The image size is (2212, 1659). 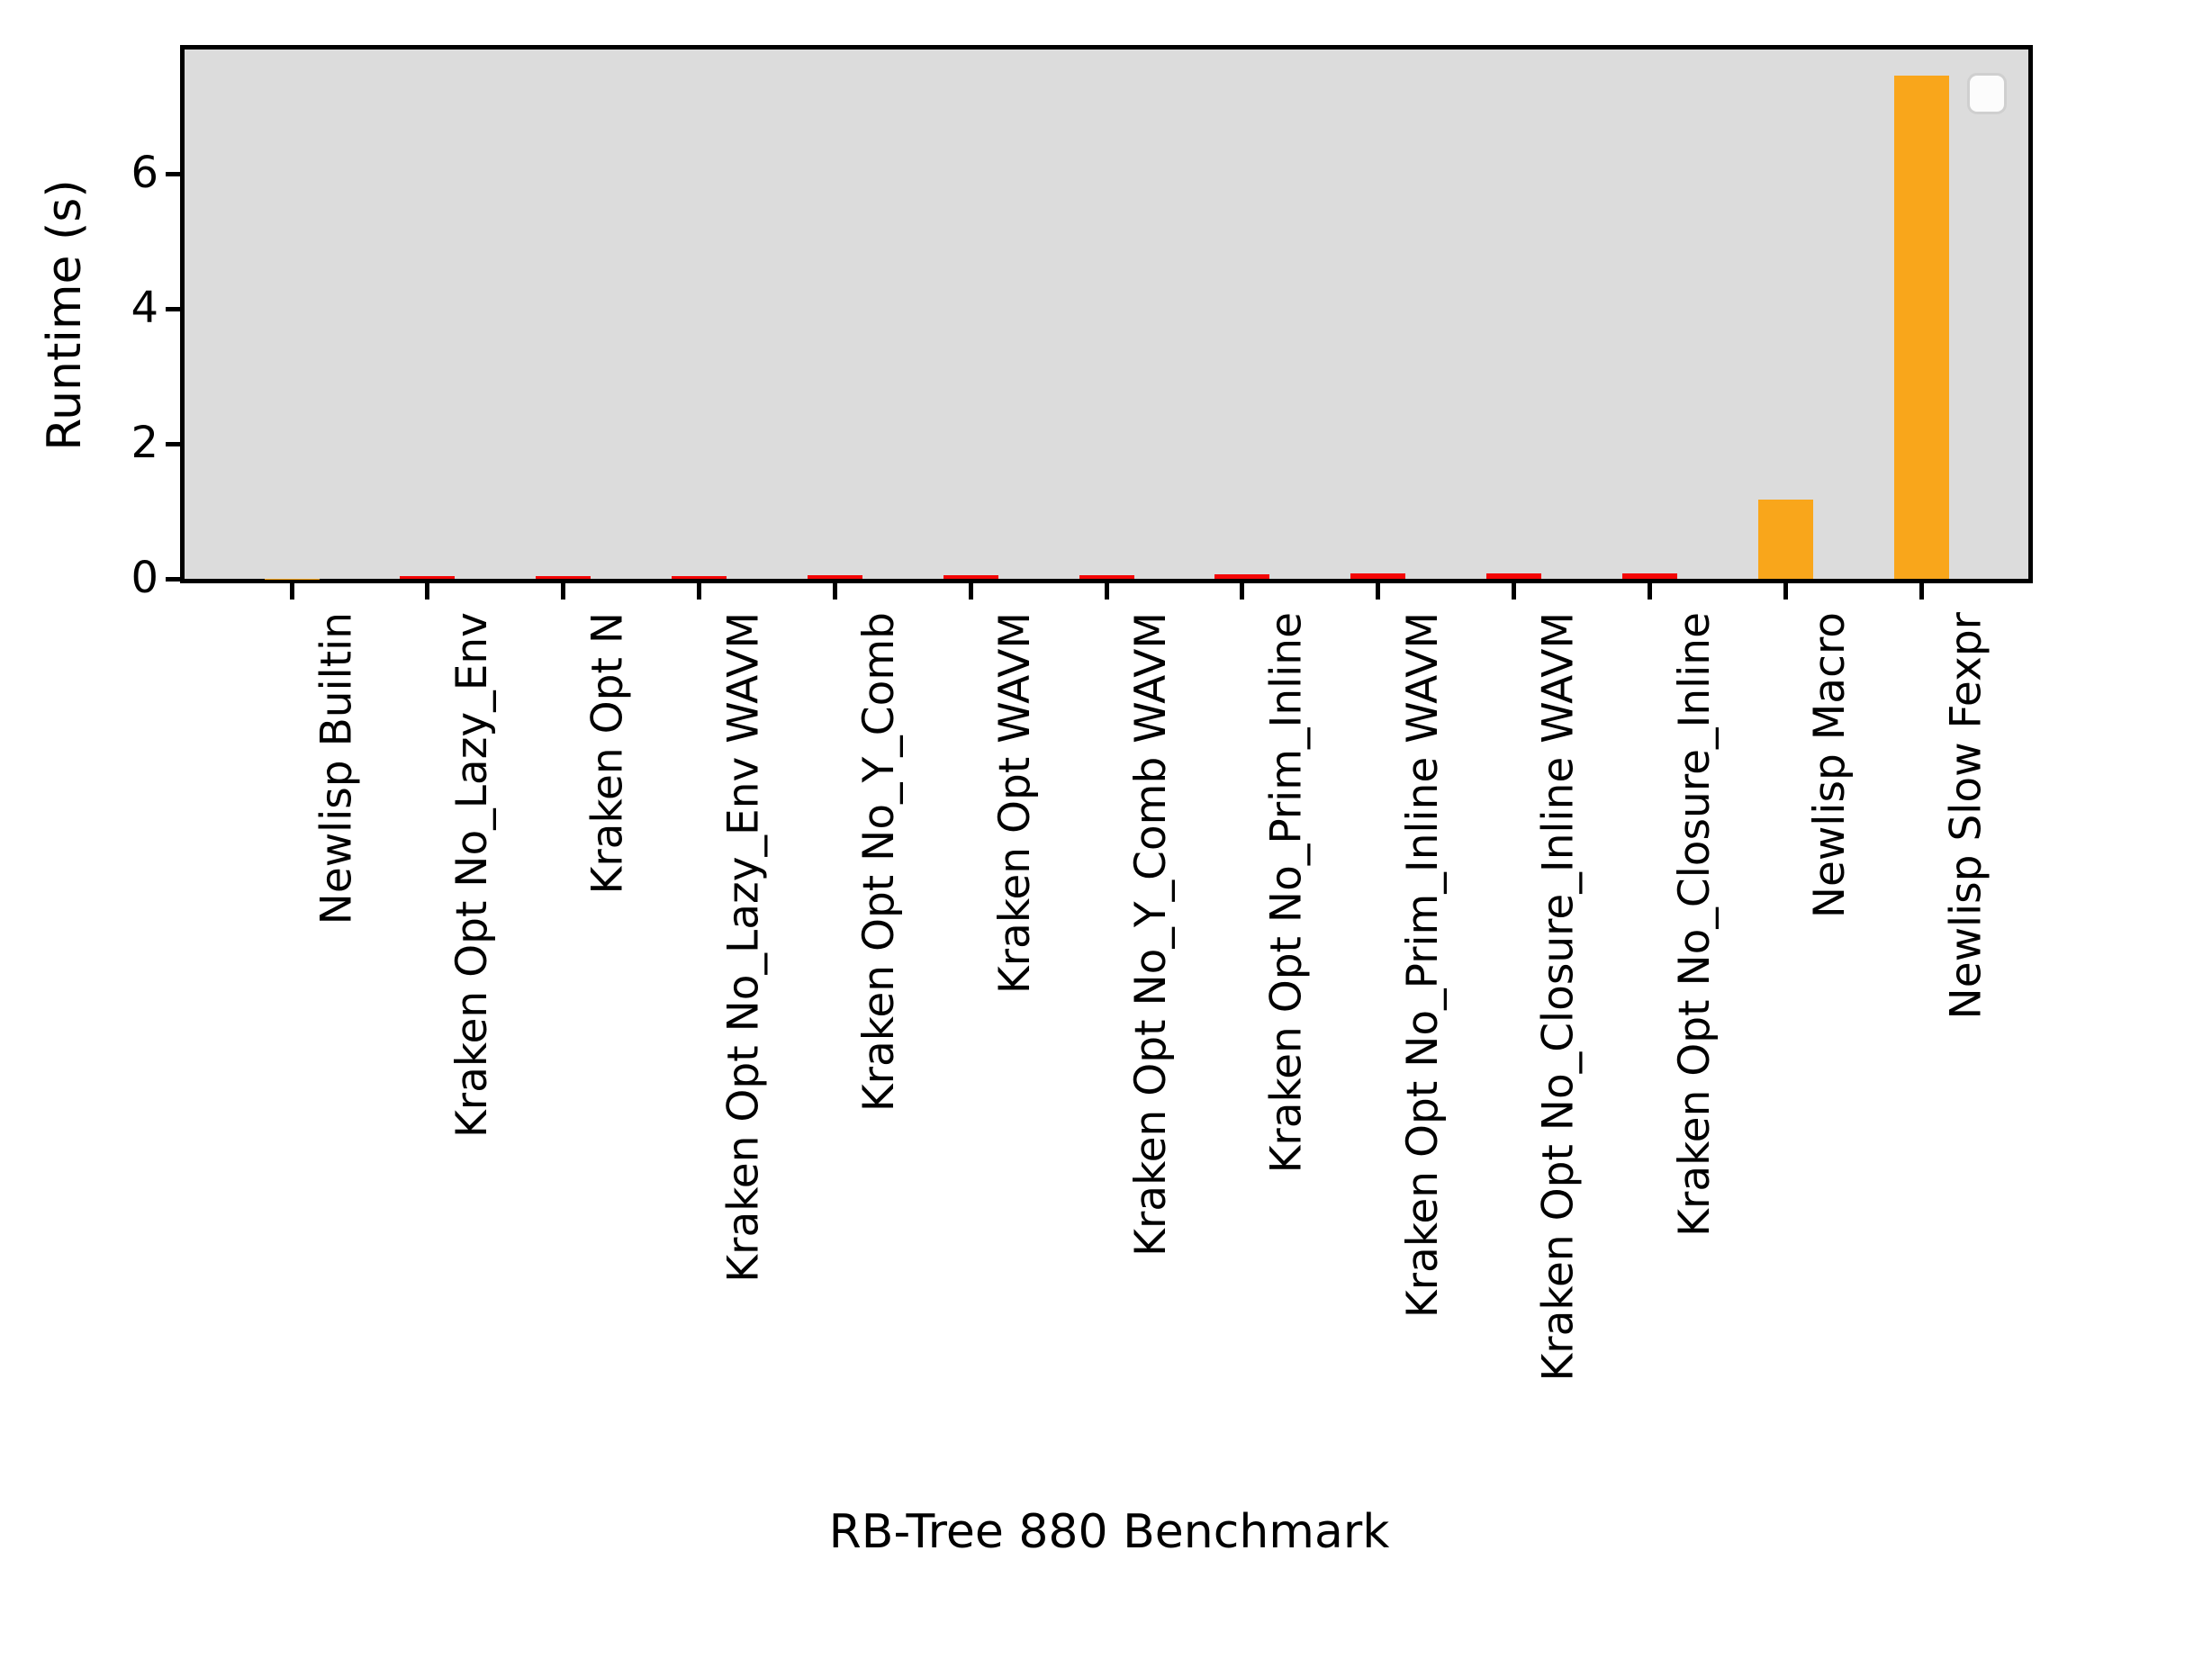 What do you see at coordinates (1286, 893) in the screenshot?
I see `x-tick-label: Kraken Opt No_Prim_Inline` at bounding box center [1286, 893].